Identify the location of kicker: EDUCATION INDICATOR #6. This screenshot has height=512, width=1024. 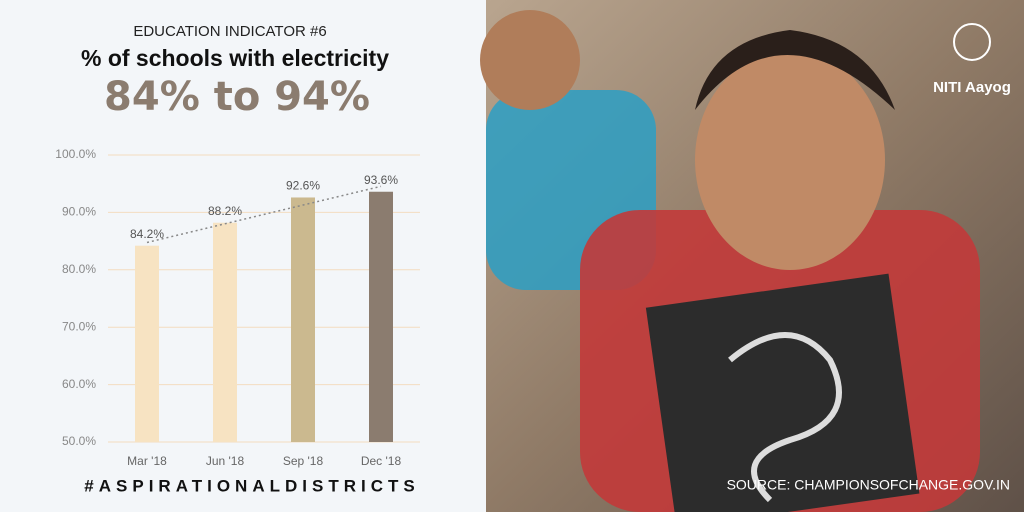
(229, 31).